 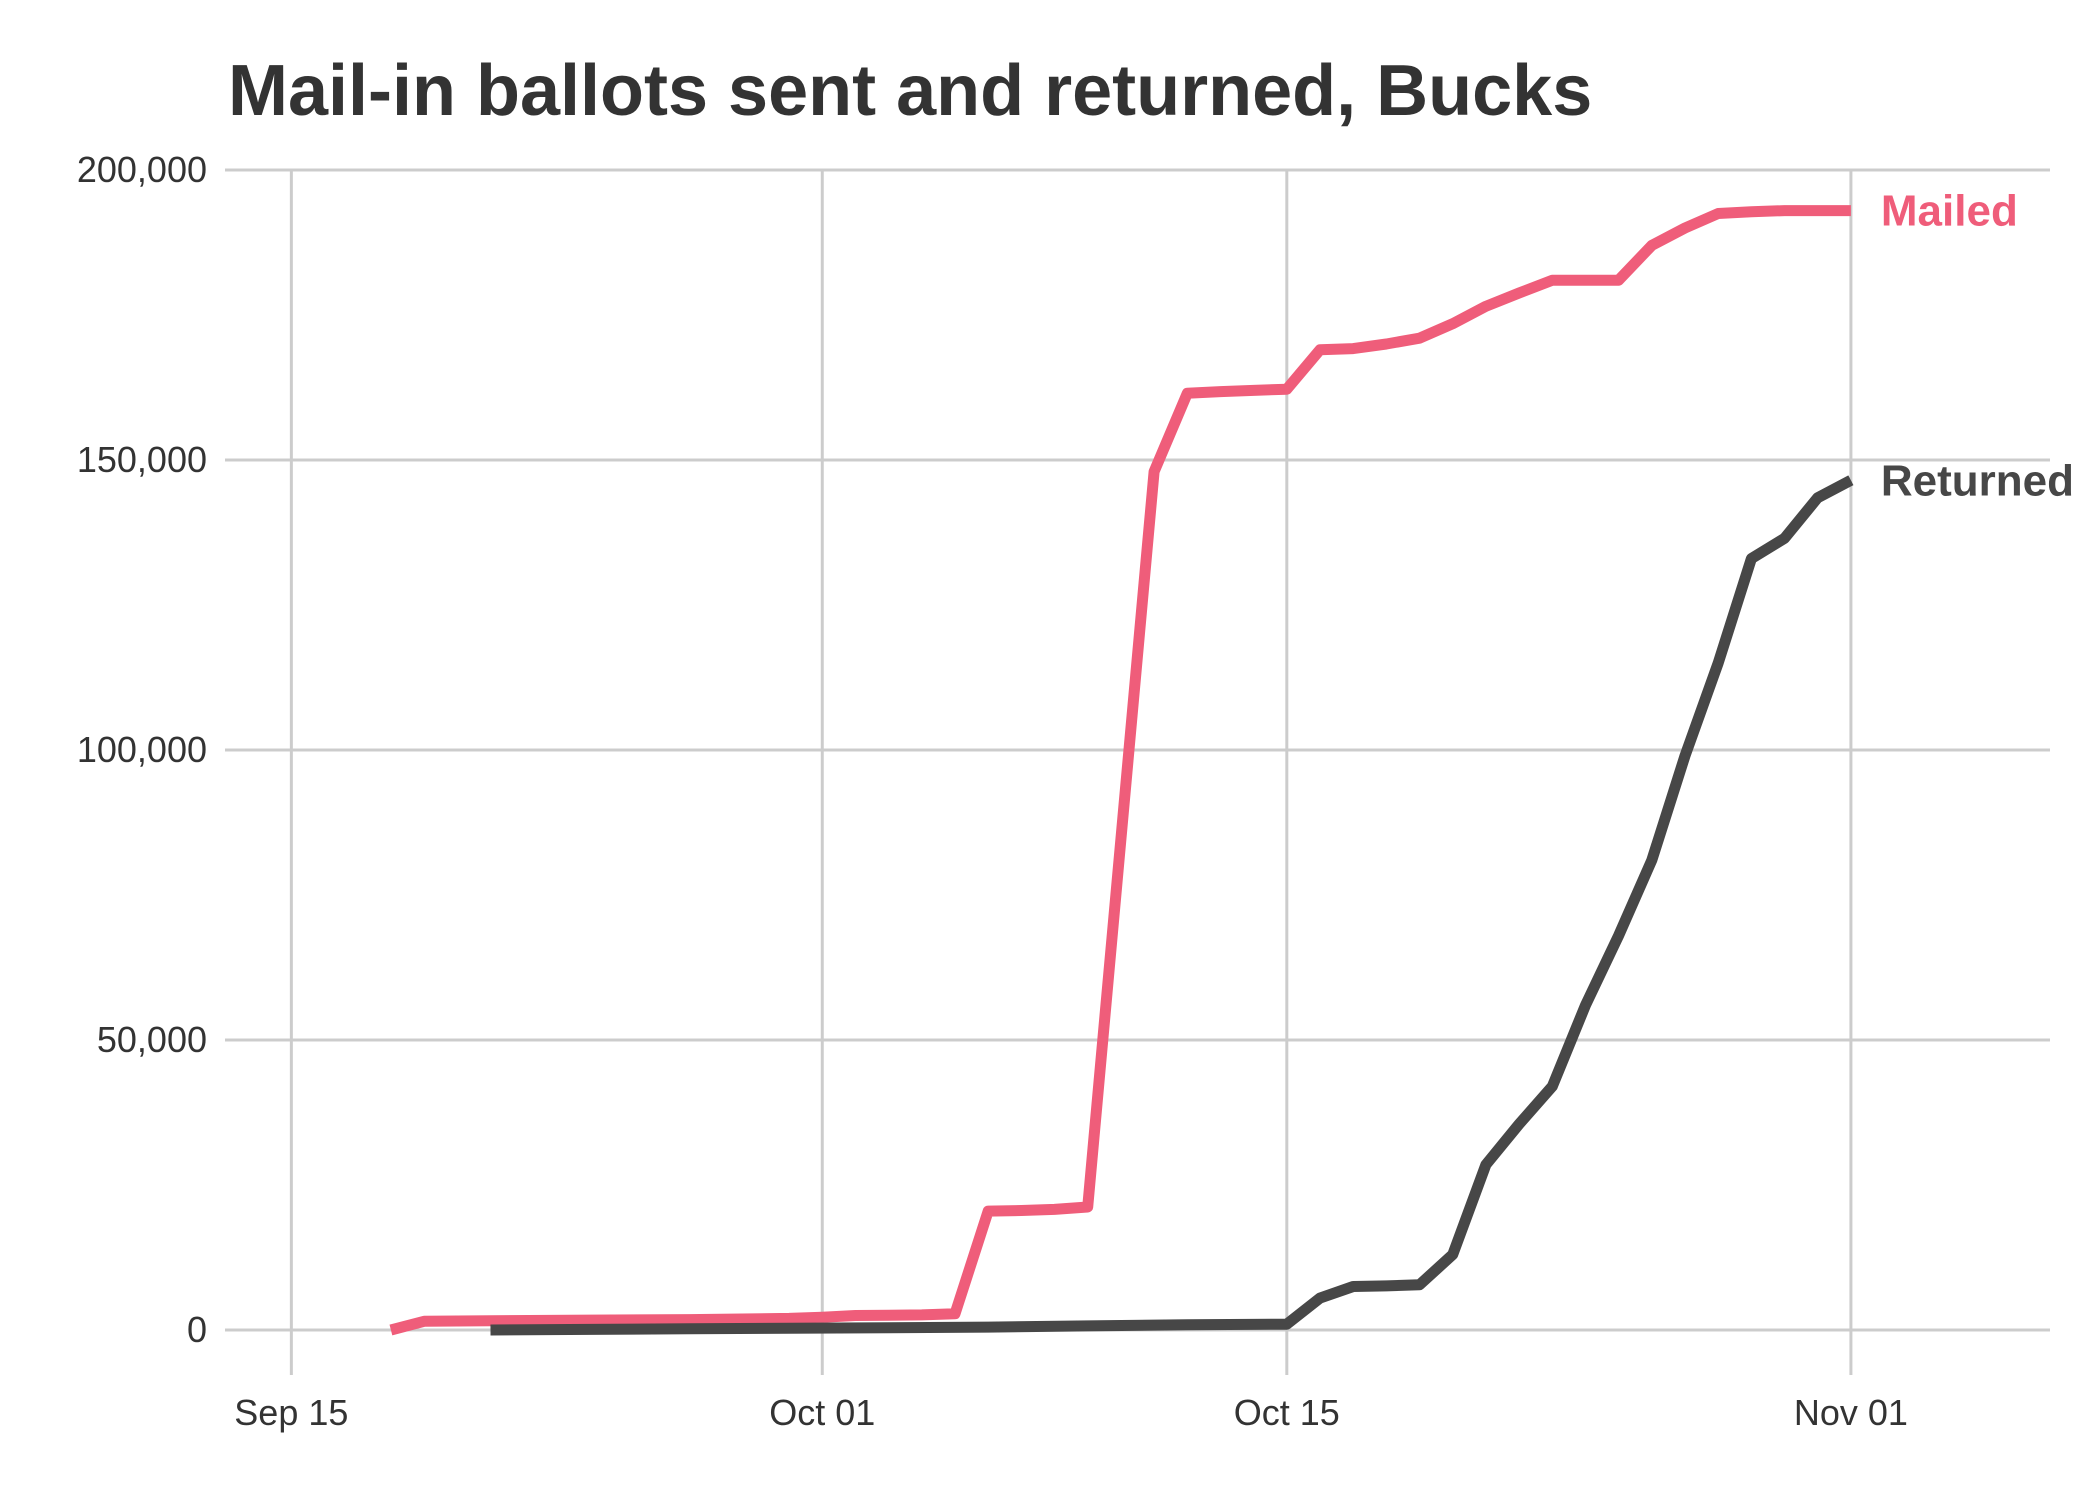 What do you see at coordinates (1949, 211) in the screenshot?
I see `series-label-mailed: Mailed` at bounding box center [1949, 211].